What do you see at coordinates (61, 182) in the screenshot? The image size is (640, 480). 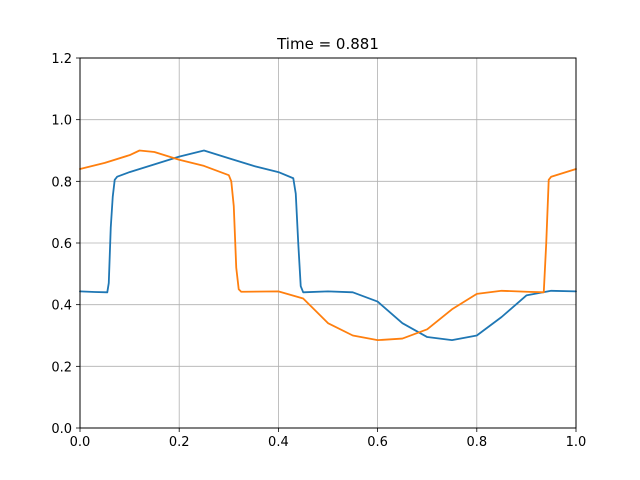 I see `y-tick-label: 0.8` at bounding box center [61, 182].